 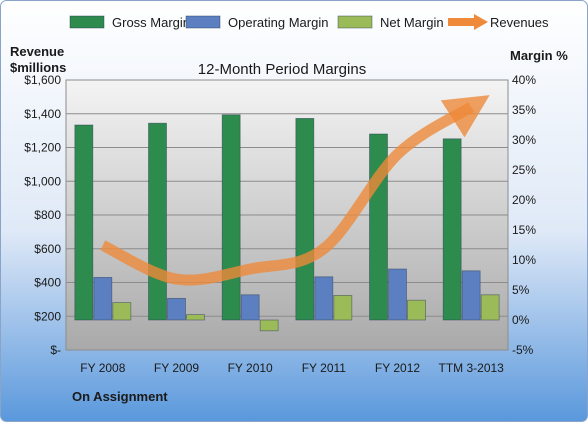 I want to click on left-tick-label: $200, so click(x=47, y=316).